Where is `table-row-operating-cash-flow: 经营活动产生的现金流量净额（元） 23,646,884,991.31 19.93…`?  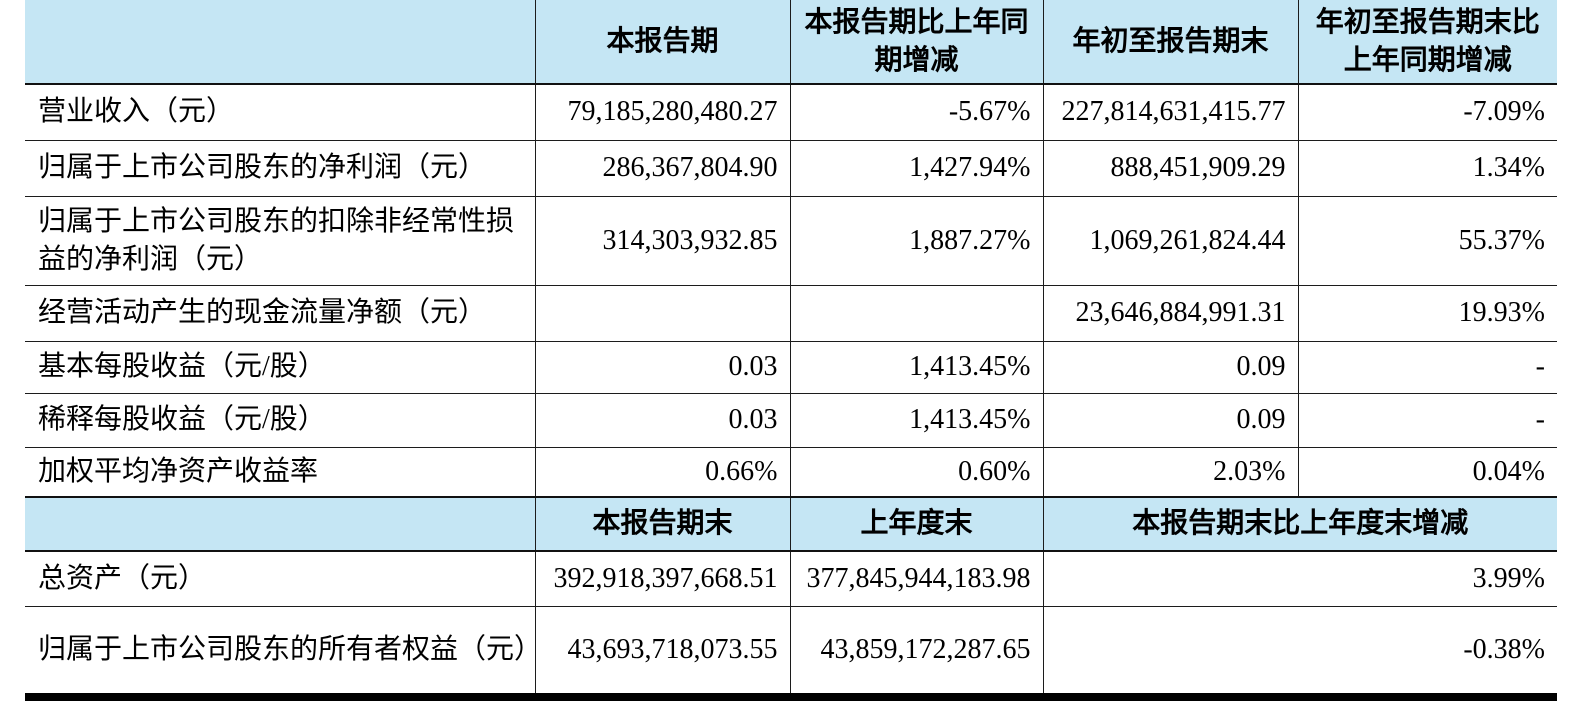 table-row-operating-cash-flow: 经营活动产生的现金流量净额（元） 23,646,884,991.31 19.93… is located at coordinates (791, 313).